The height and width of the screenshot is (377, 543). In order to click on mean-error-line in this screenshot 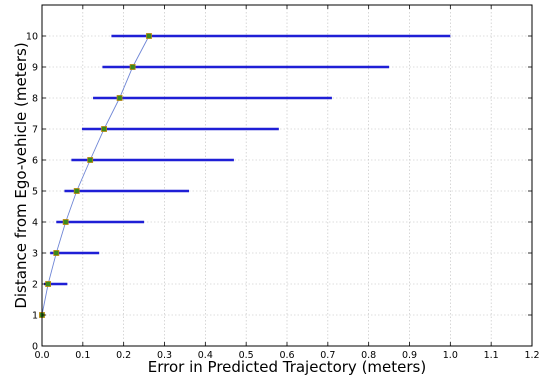, I will do `click(95, 175)`.